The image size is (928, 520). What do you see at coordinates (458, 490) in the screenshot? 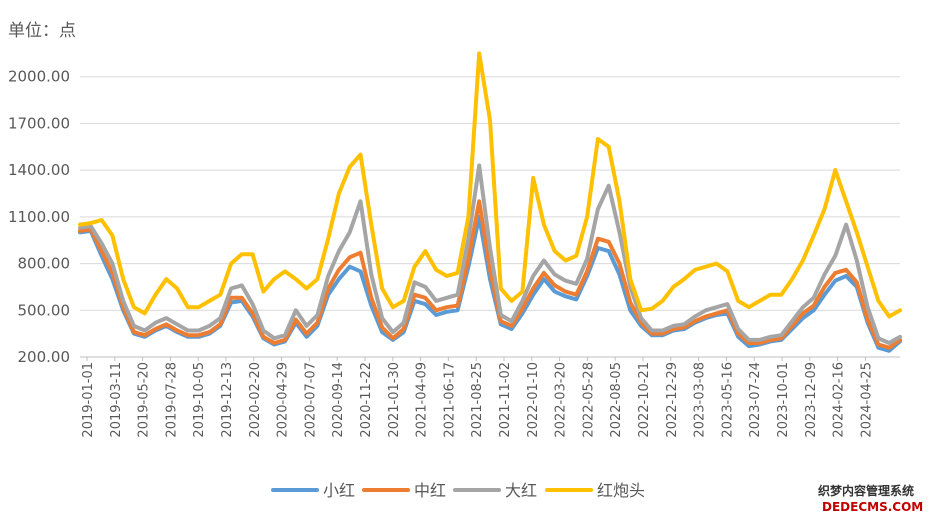
I see `legend: 小红 中红 大红 红炮头` at bounding box center [458, 490].